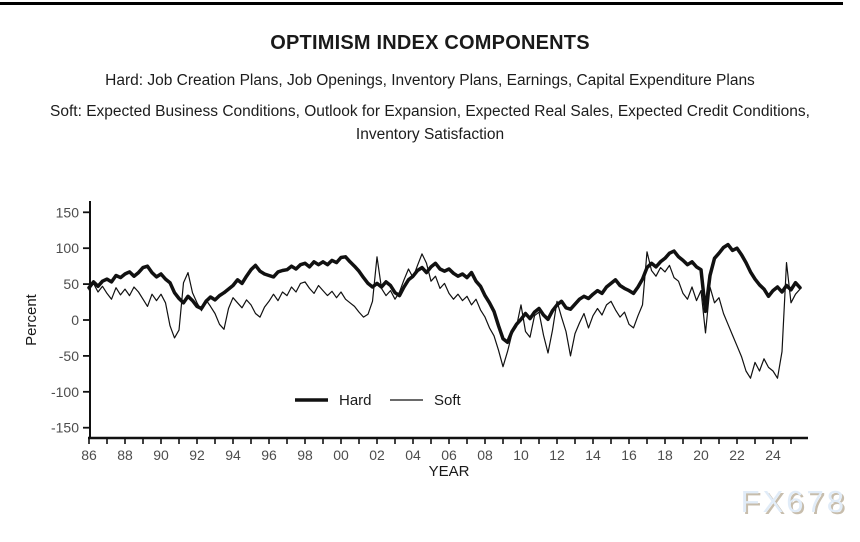 The image size is (860, 542). Describe the element at coordinates (305, 455) in the screenshot. I see `x-tick-label: 98` at that location.